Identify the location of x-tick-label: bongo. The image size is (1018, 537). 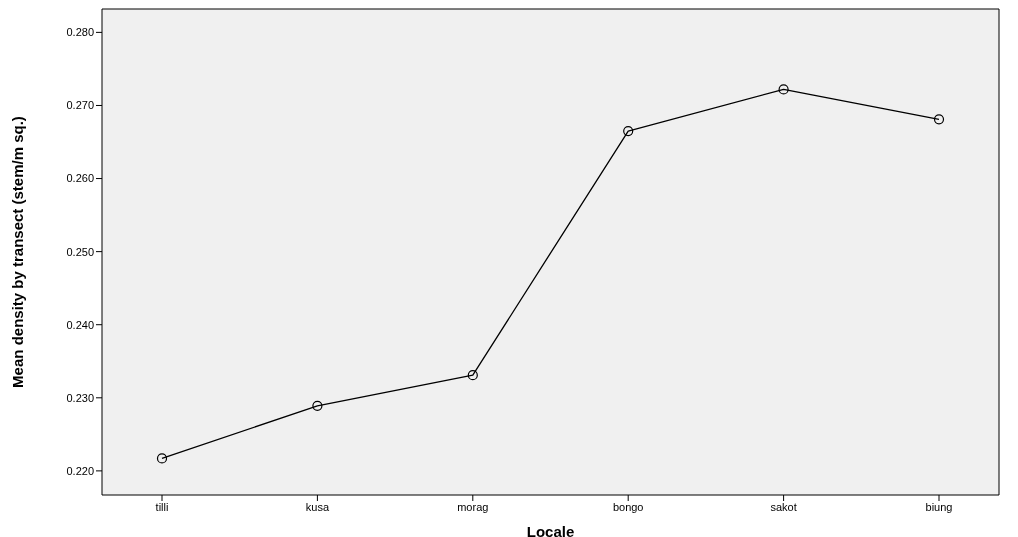
(628, 506).